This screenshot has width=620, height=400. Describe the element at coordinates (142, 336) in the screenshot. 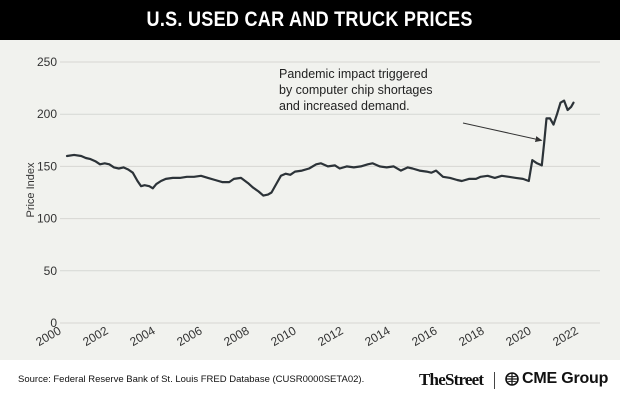

I see `x-tick-label: 2004` at that location.